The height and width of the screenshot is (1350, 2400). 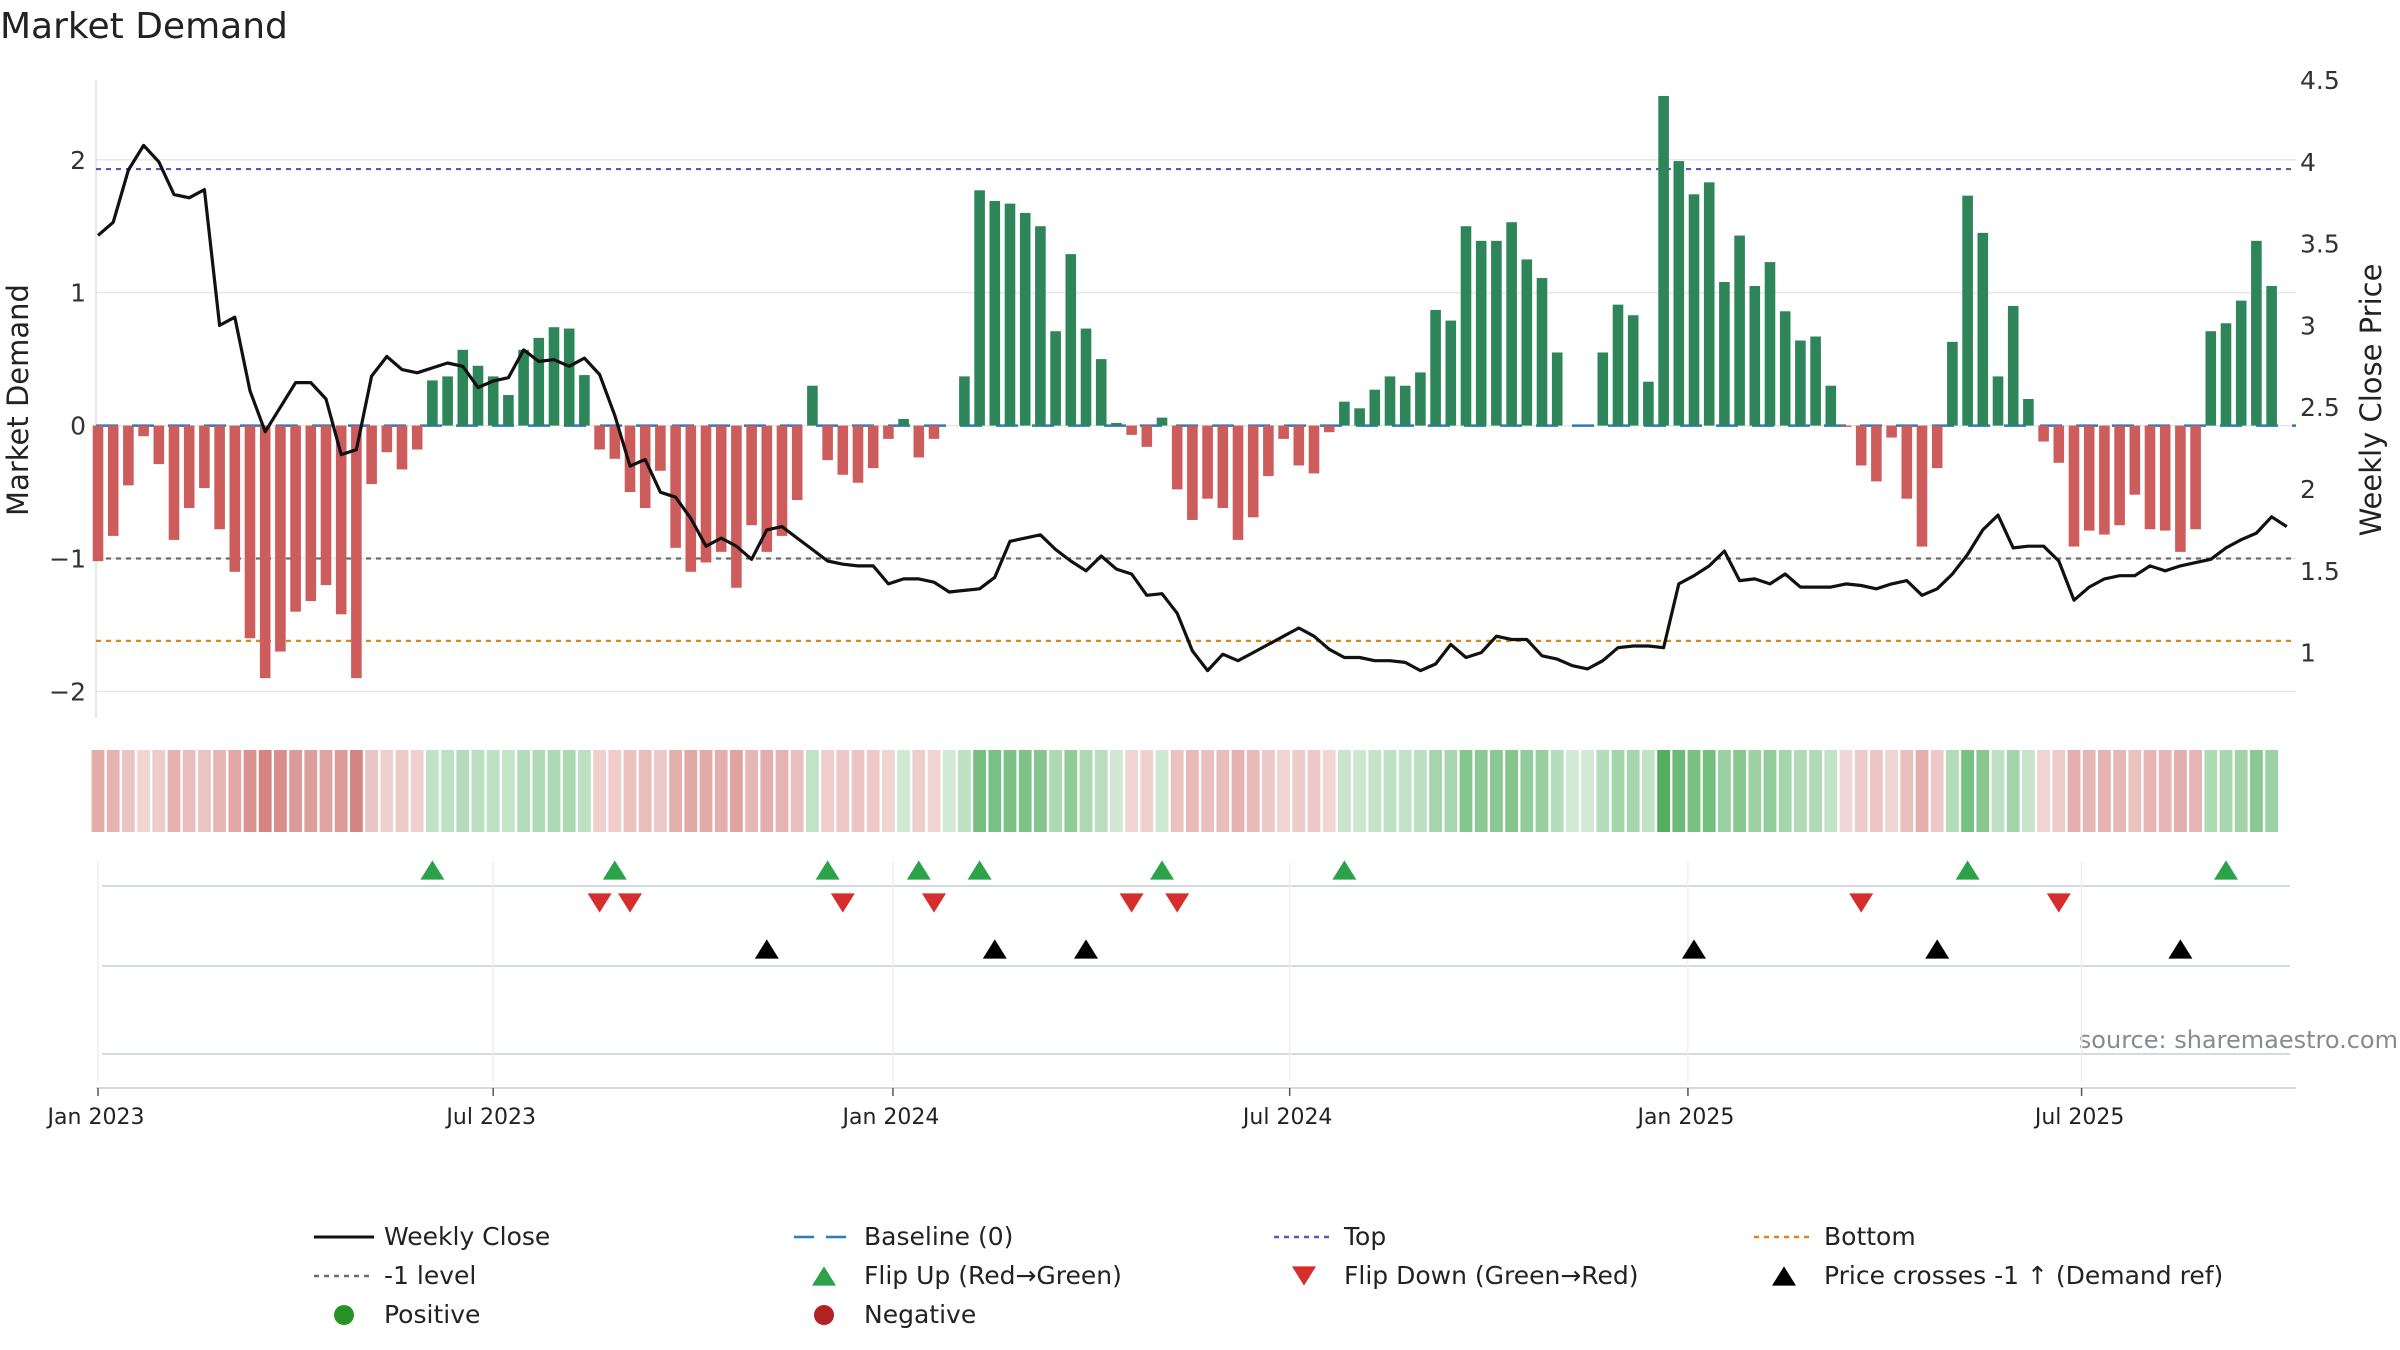 I want to click on source-label: source: sharemaestro.com, so click(x=2238, y=1040).